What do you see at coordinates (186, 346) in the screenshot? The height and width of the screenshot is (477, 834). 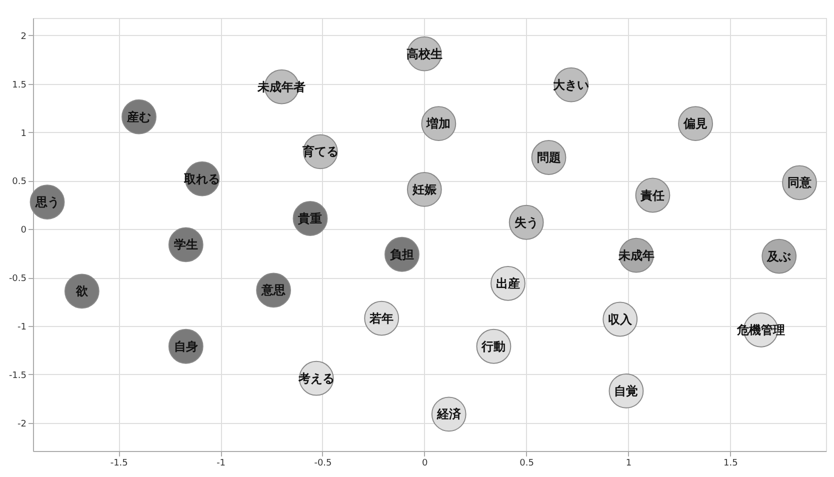 I see `data-label: 自身` at bounding box center [186, 346].